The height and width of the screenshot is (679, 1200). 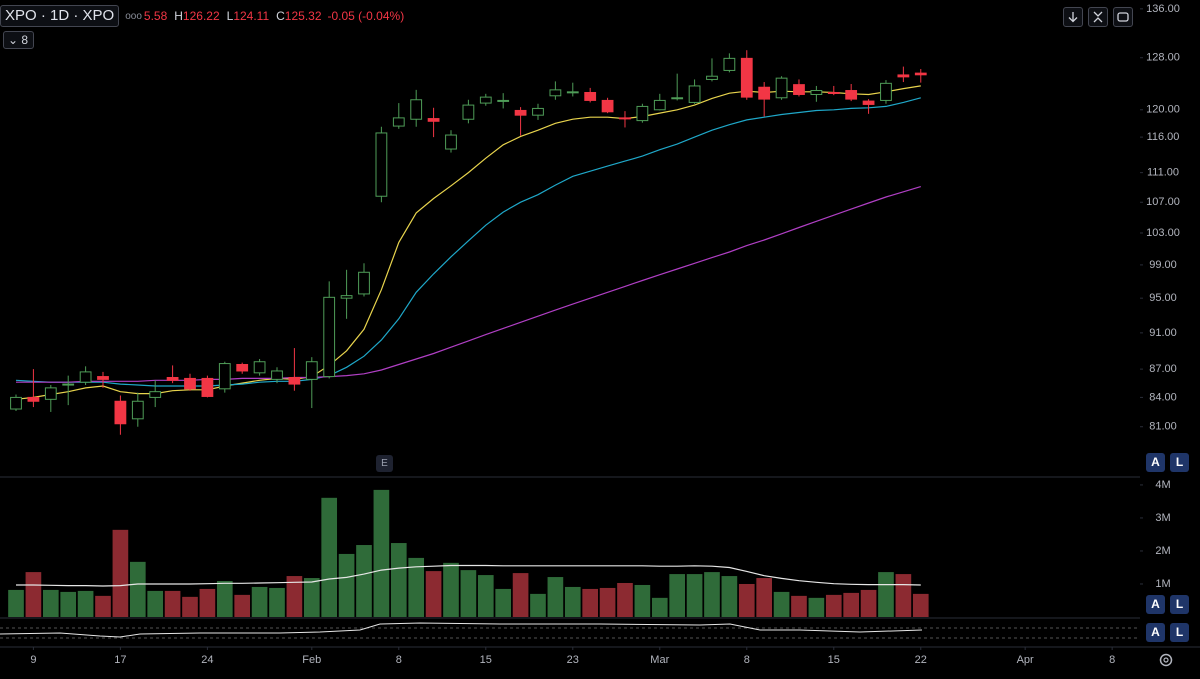 What do you see at coordinates (60, 16) in the screenshot?
I see `symbol: XPO · 1D · XPO` at bounding box center [60, 16].